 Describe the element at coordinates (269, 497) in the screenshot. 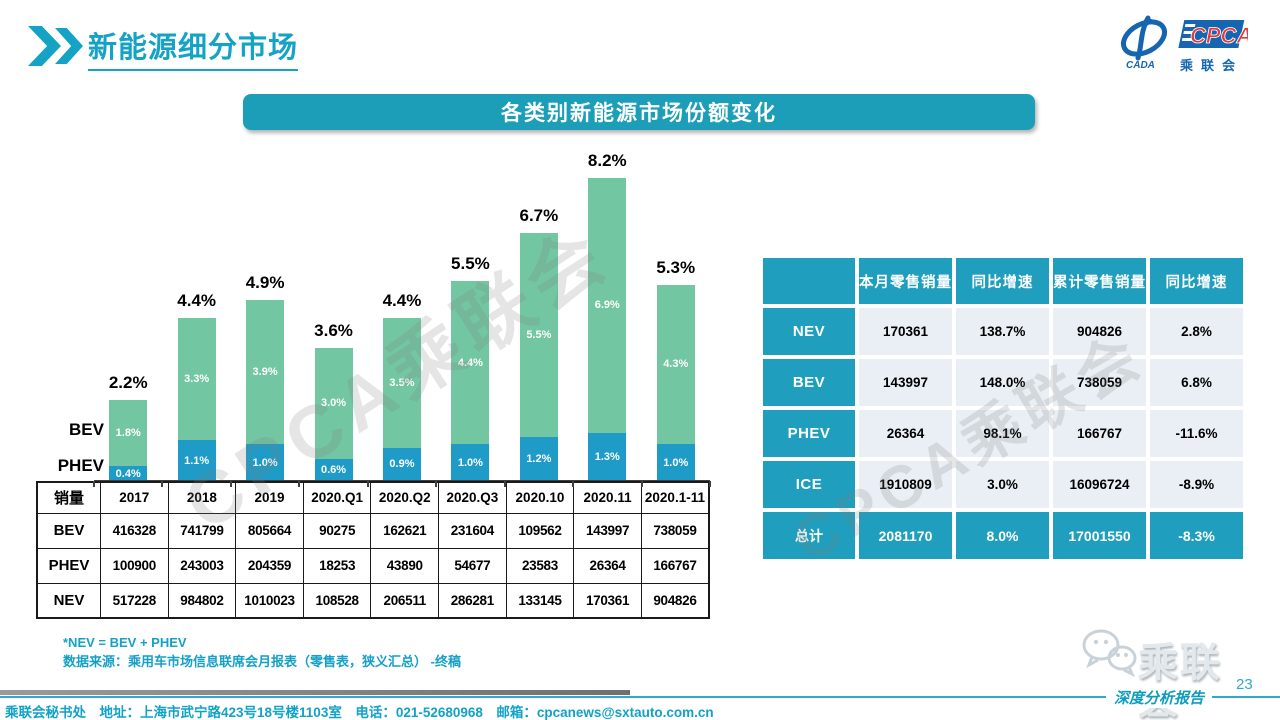

I see `sales-table-column-header: 2019` at that location.